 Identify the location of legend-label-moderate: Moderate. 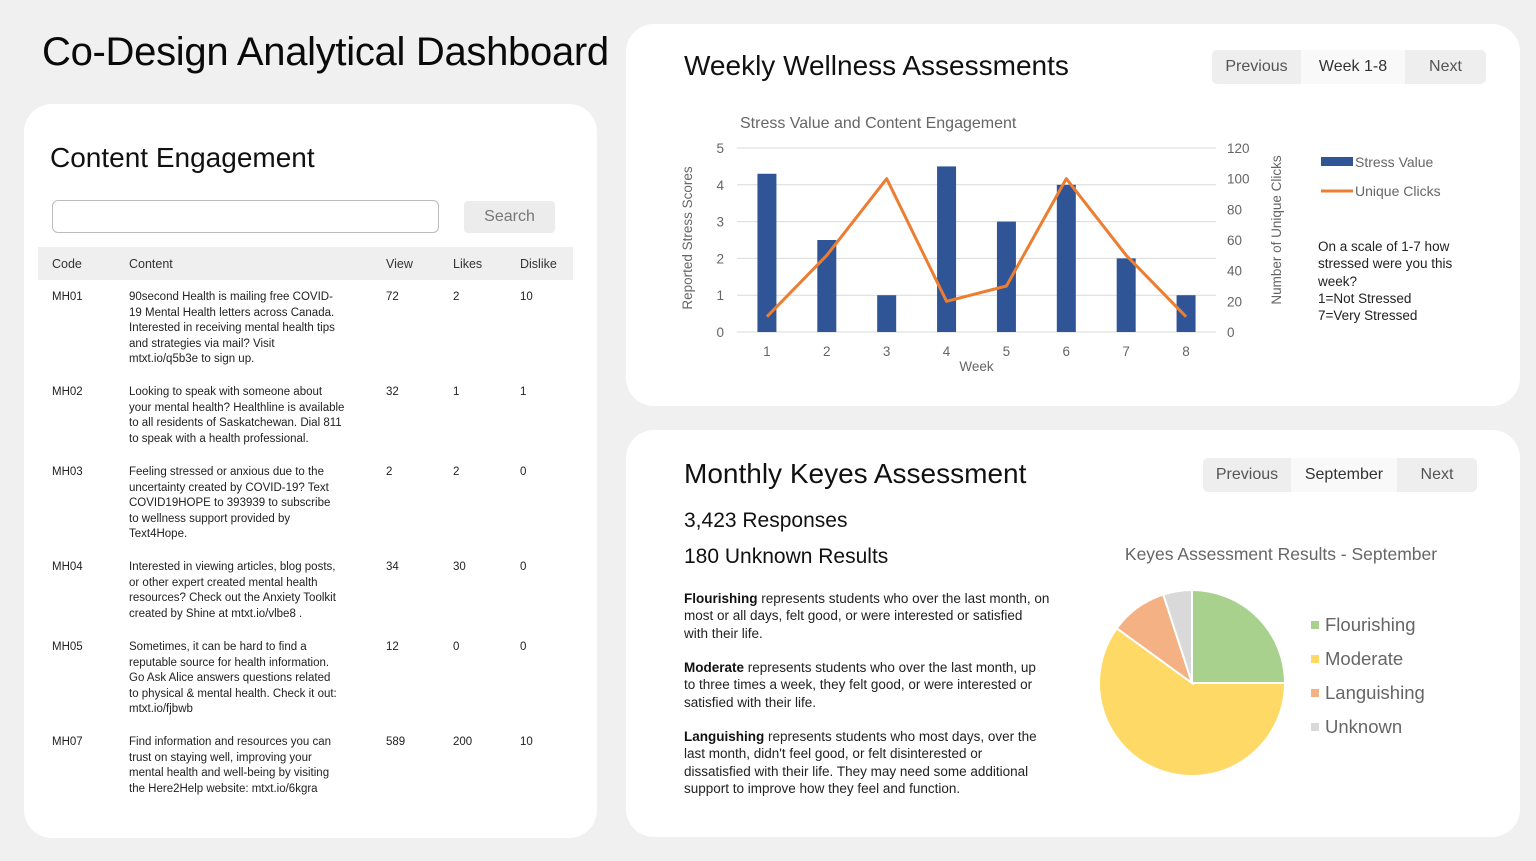
(1364, 658).